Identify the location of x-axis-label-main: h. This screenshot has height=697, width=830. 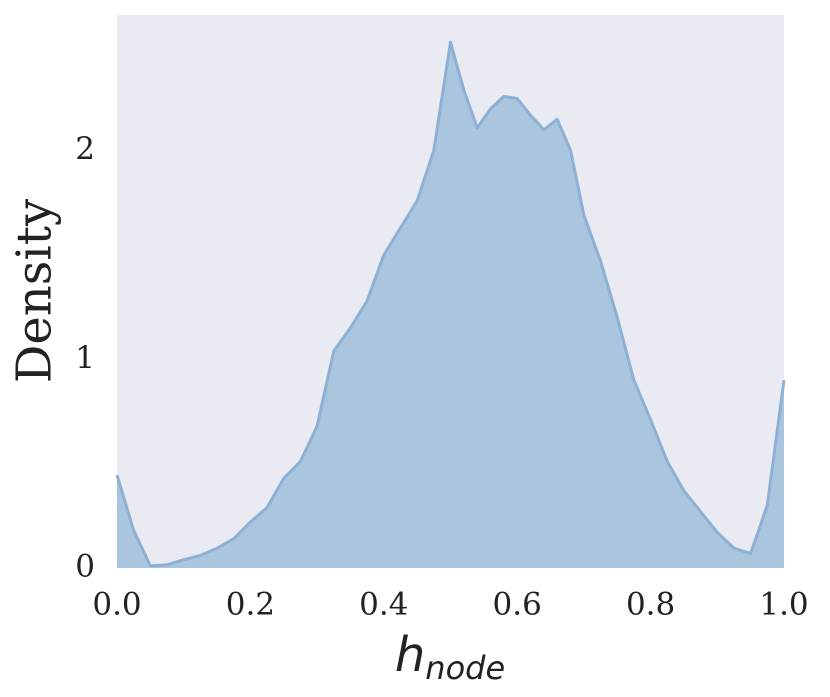
(410, 655).